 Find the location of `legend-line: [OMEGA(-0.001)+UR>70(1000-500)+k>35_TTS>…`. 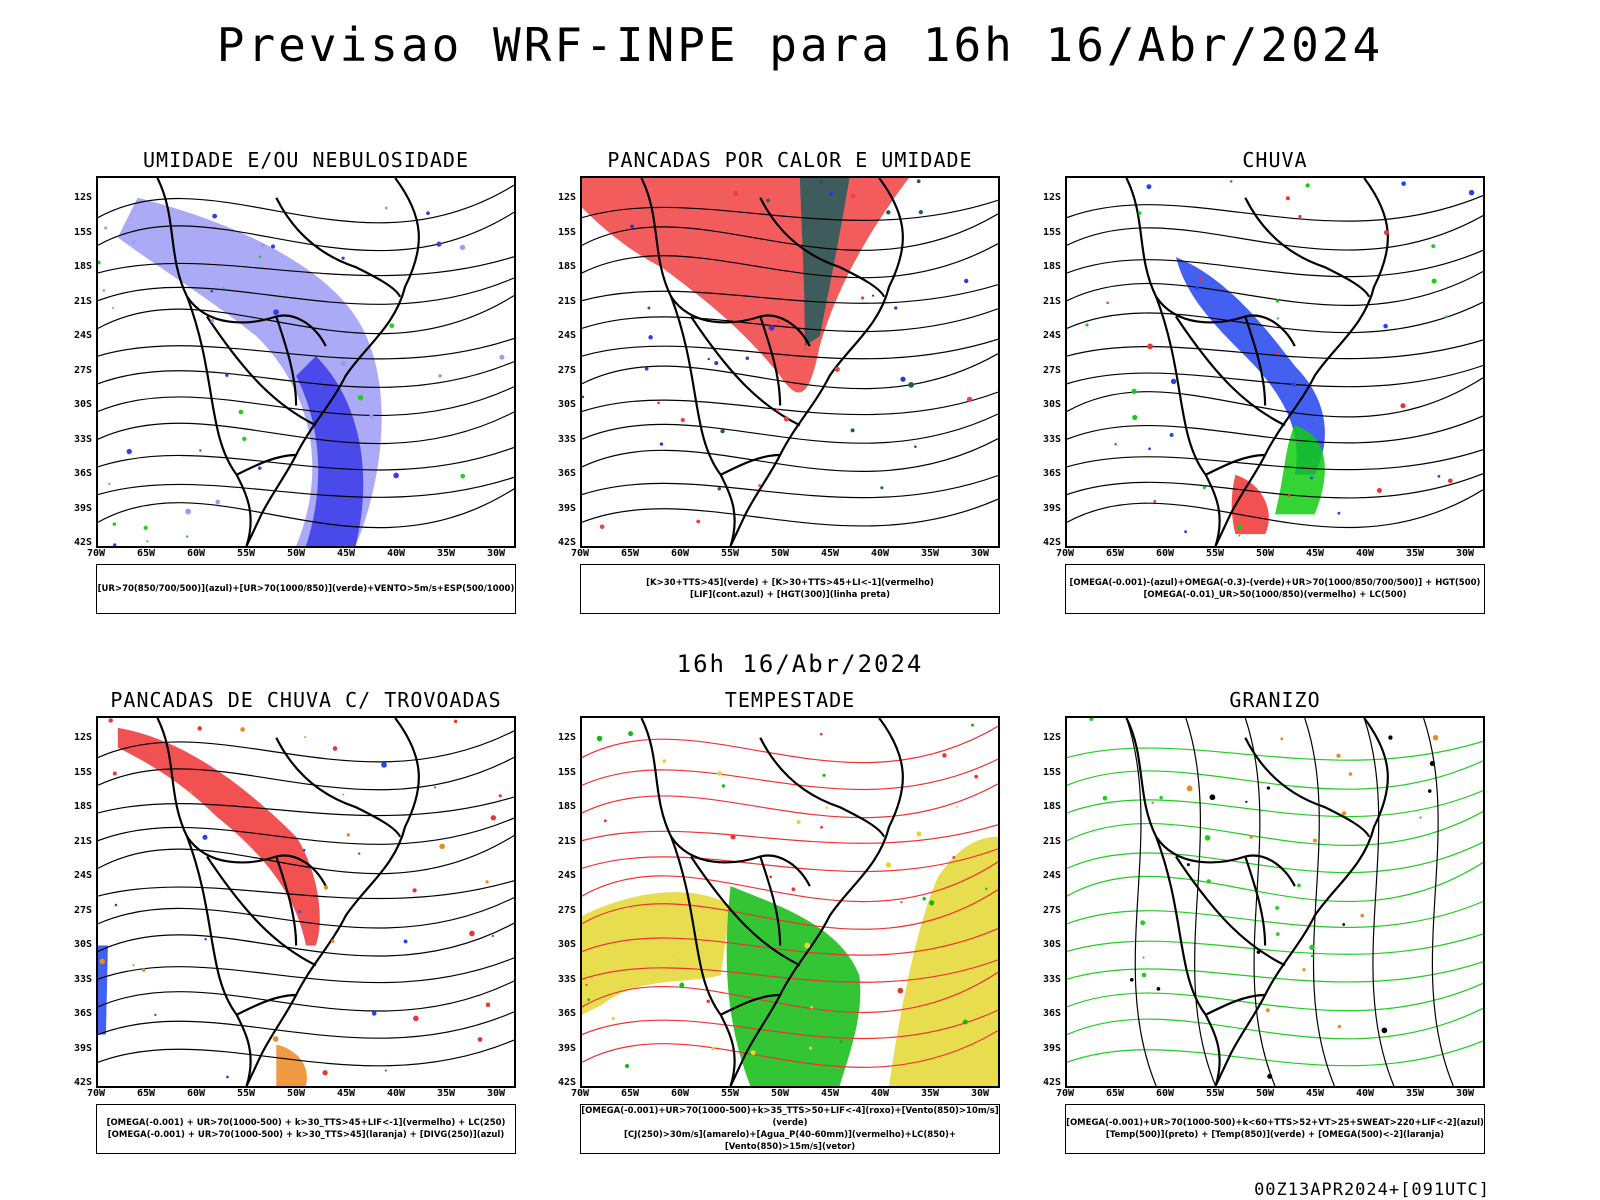

legend-line: [OMEGA(-0.001)+UR>70(1000-500)+k>35_TTS>… is located at coordinates (790, 1117).